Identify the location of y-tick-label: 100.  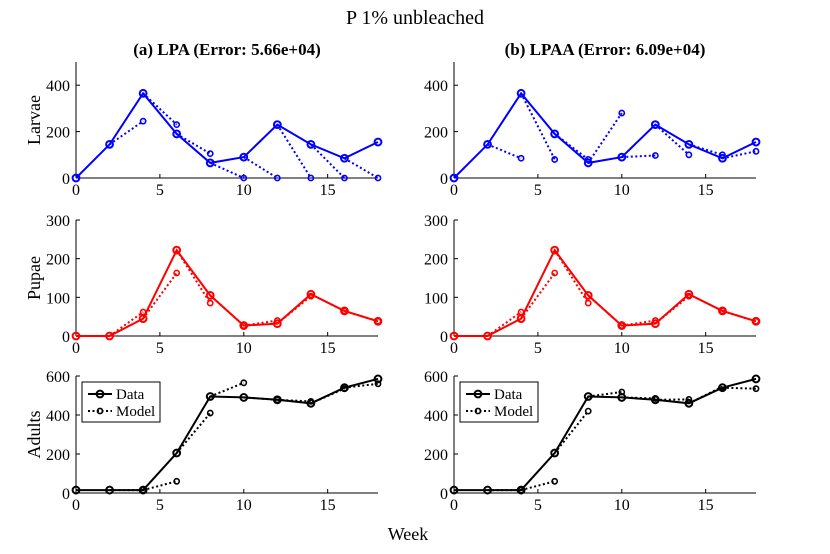
(58, 298).